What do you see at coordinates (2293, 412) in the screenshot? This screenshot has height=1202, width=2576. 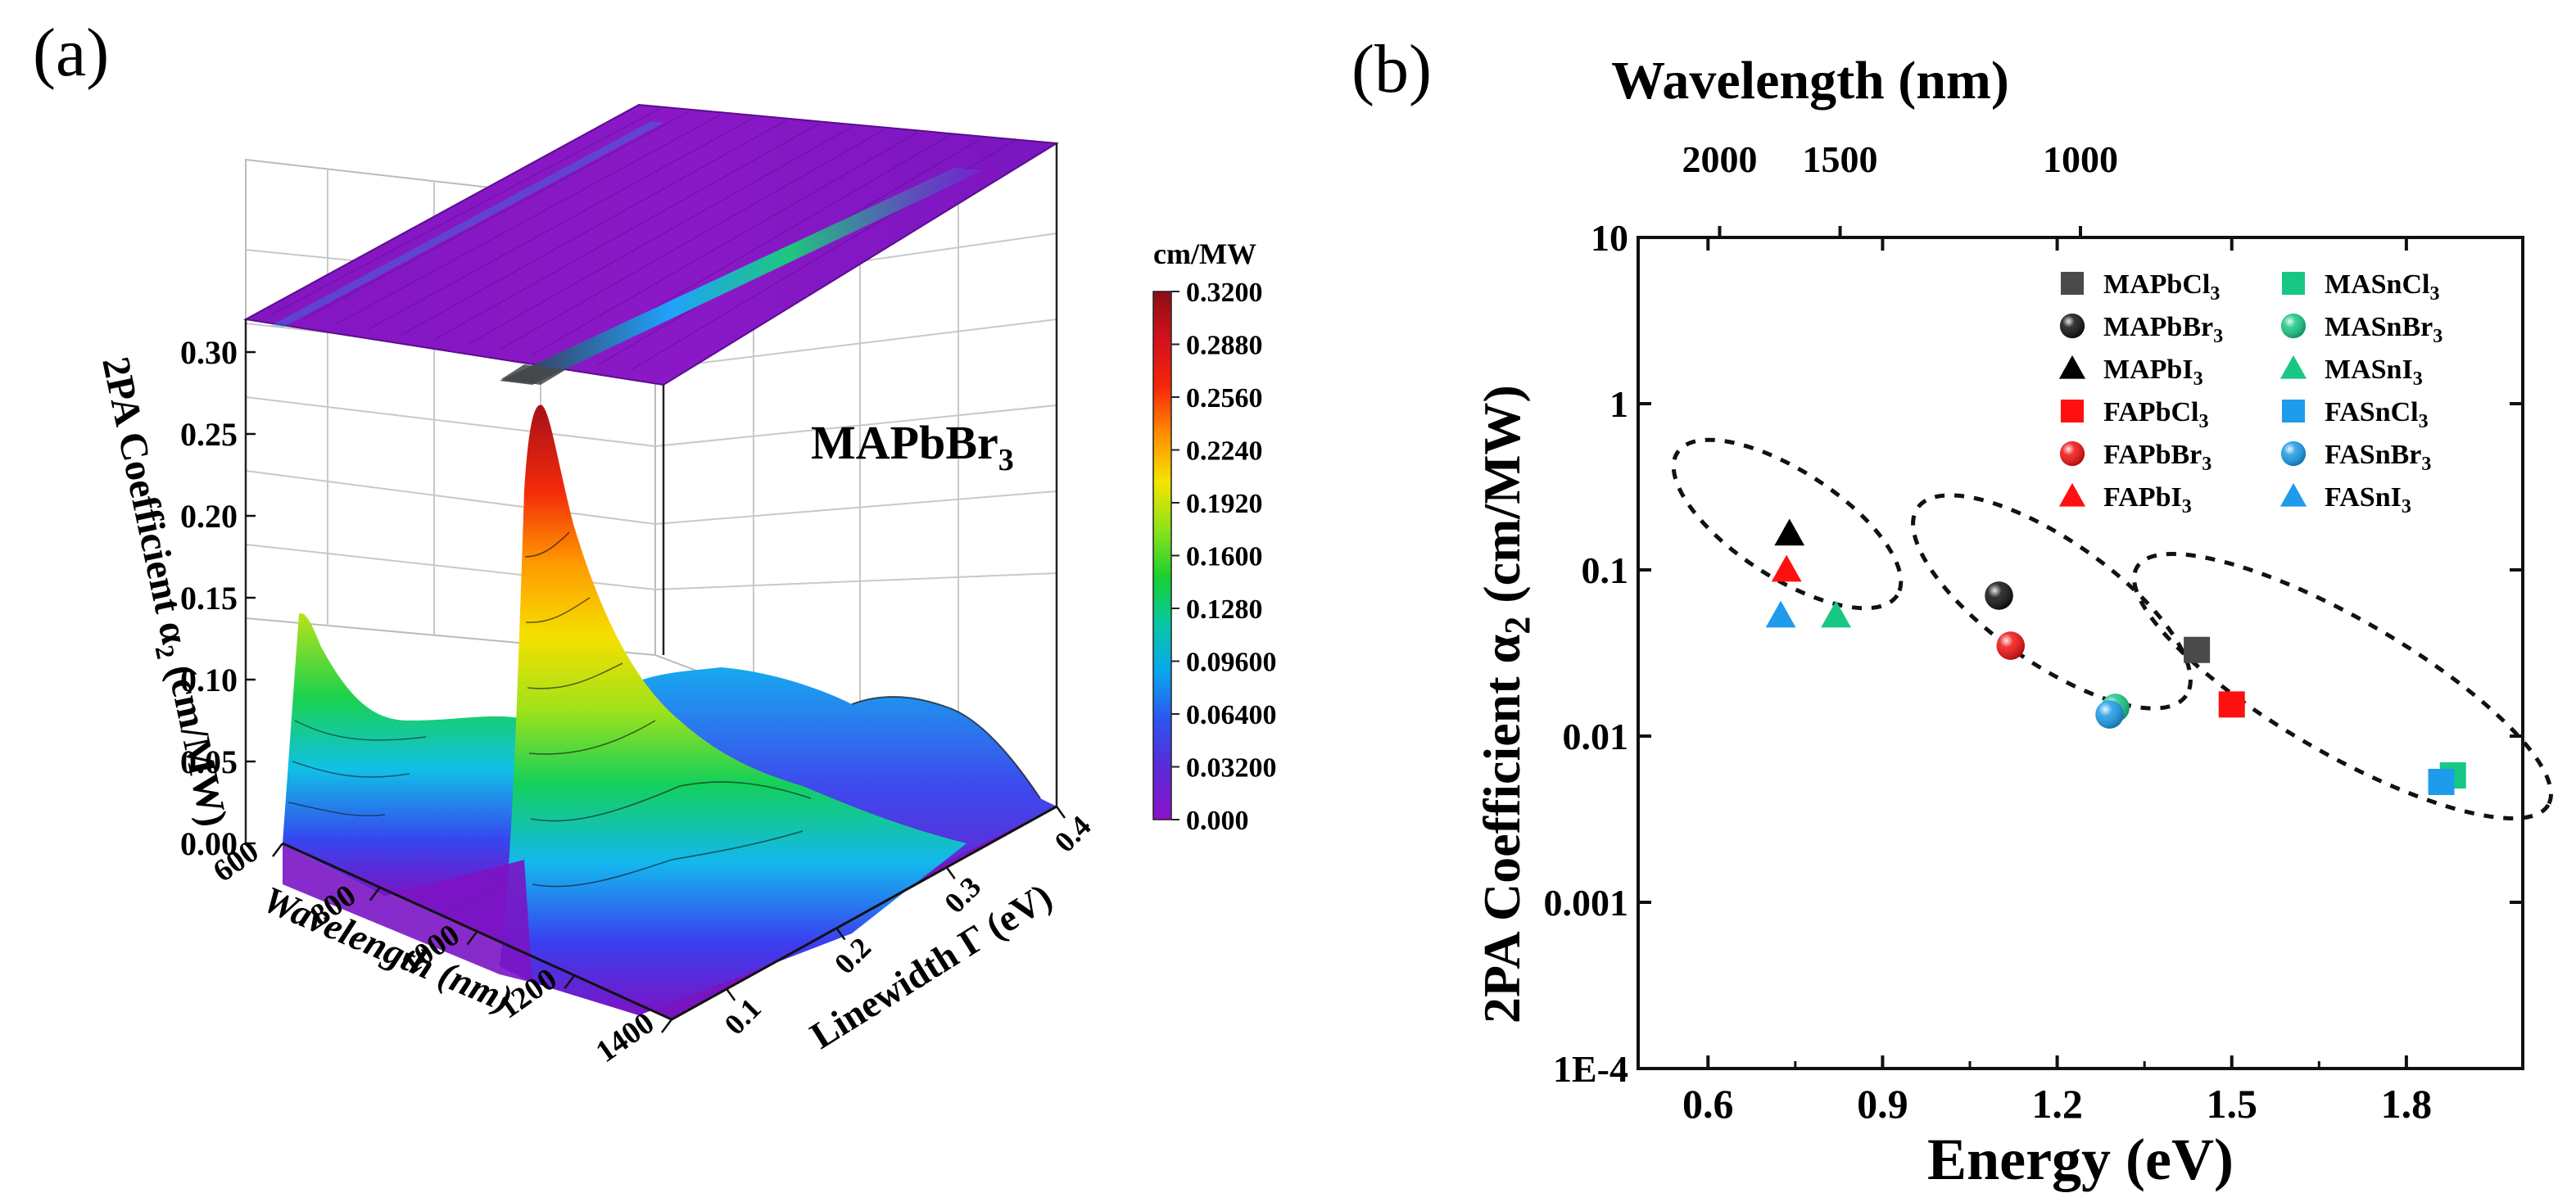 I see `legend-marker-fasncl3` at bounding box center [2293, 412].